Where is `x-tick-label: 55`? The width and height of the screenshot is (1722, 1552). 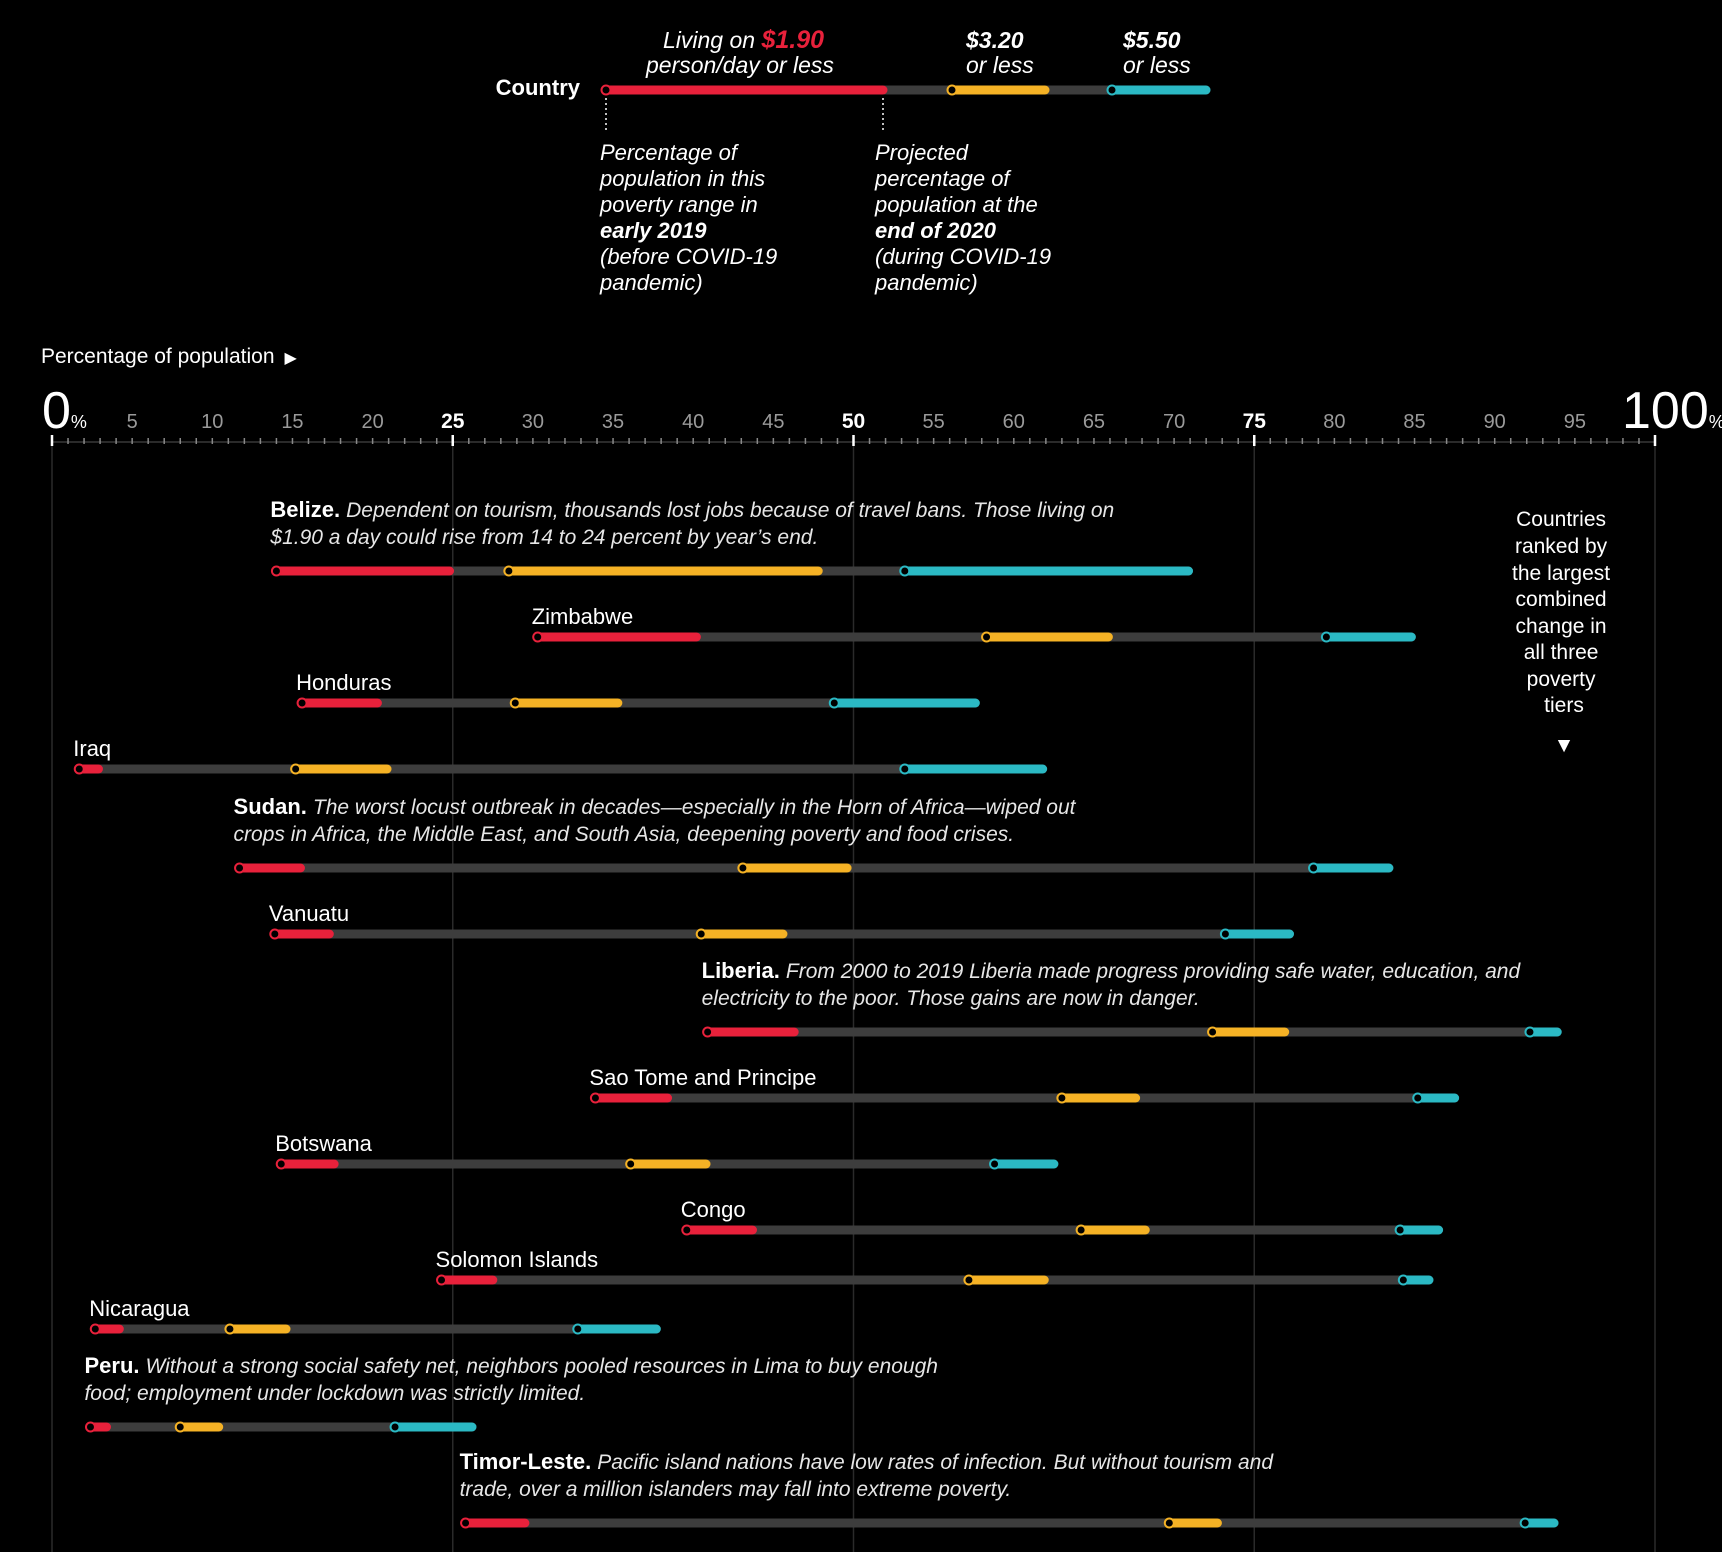 x-tick-label: 55 is located at coordinates (934, 422).